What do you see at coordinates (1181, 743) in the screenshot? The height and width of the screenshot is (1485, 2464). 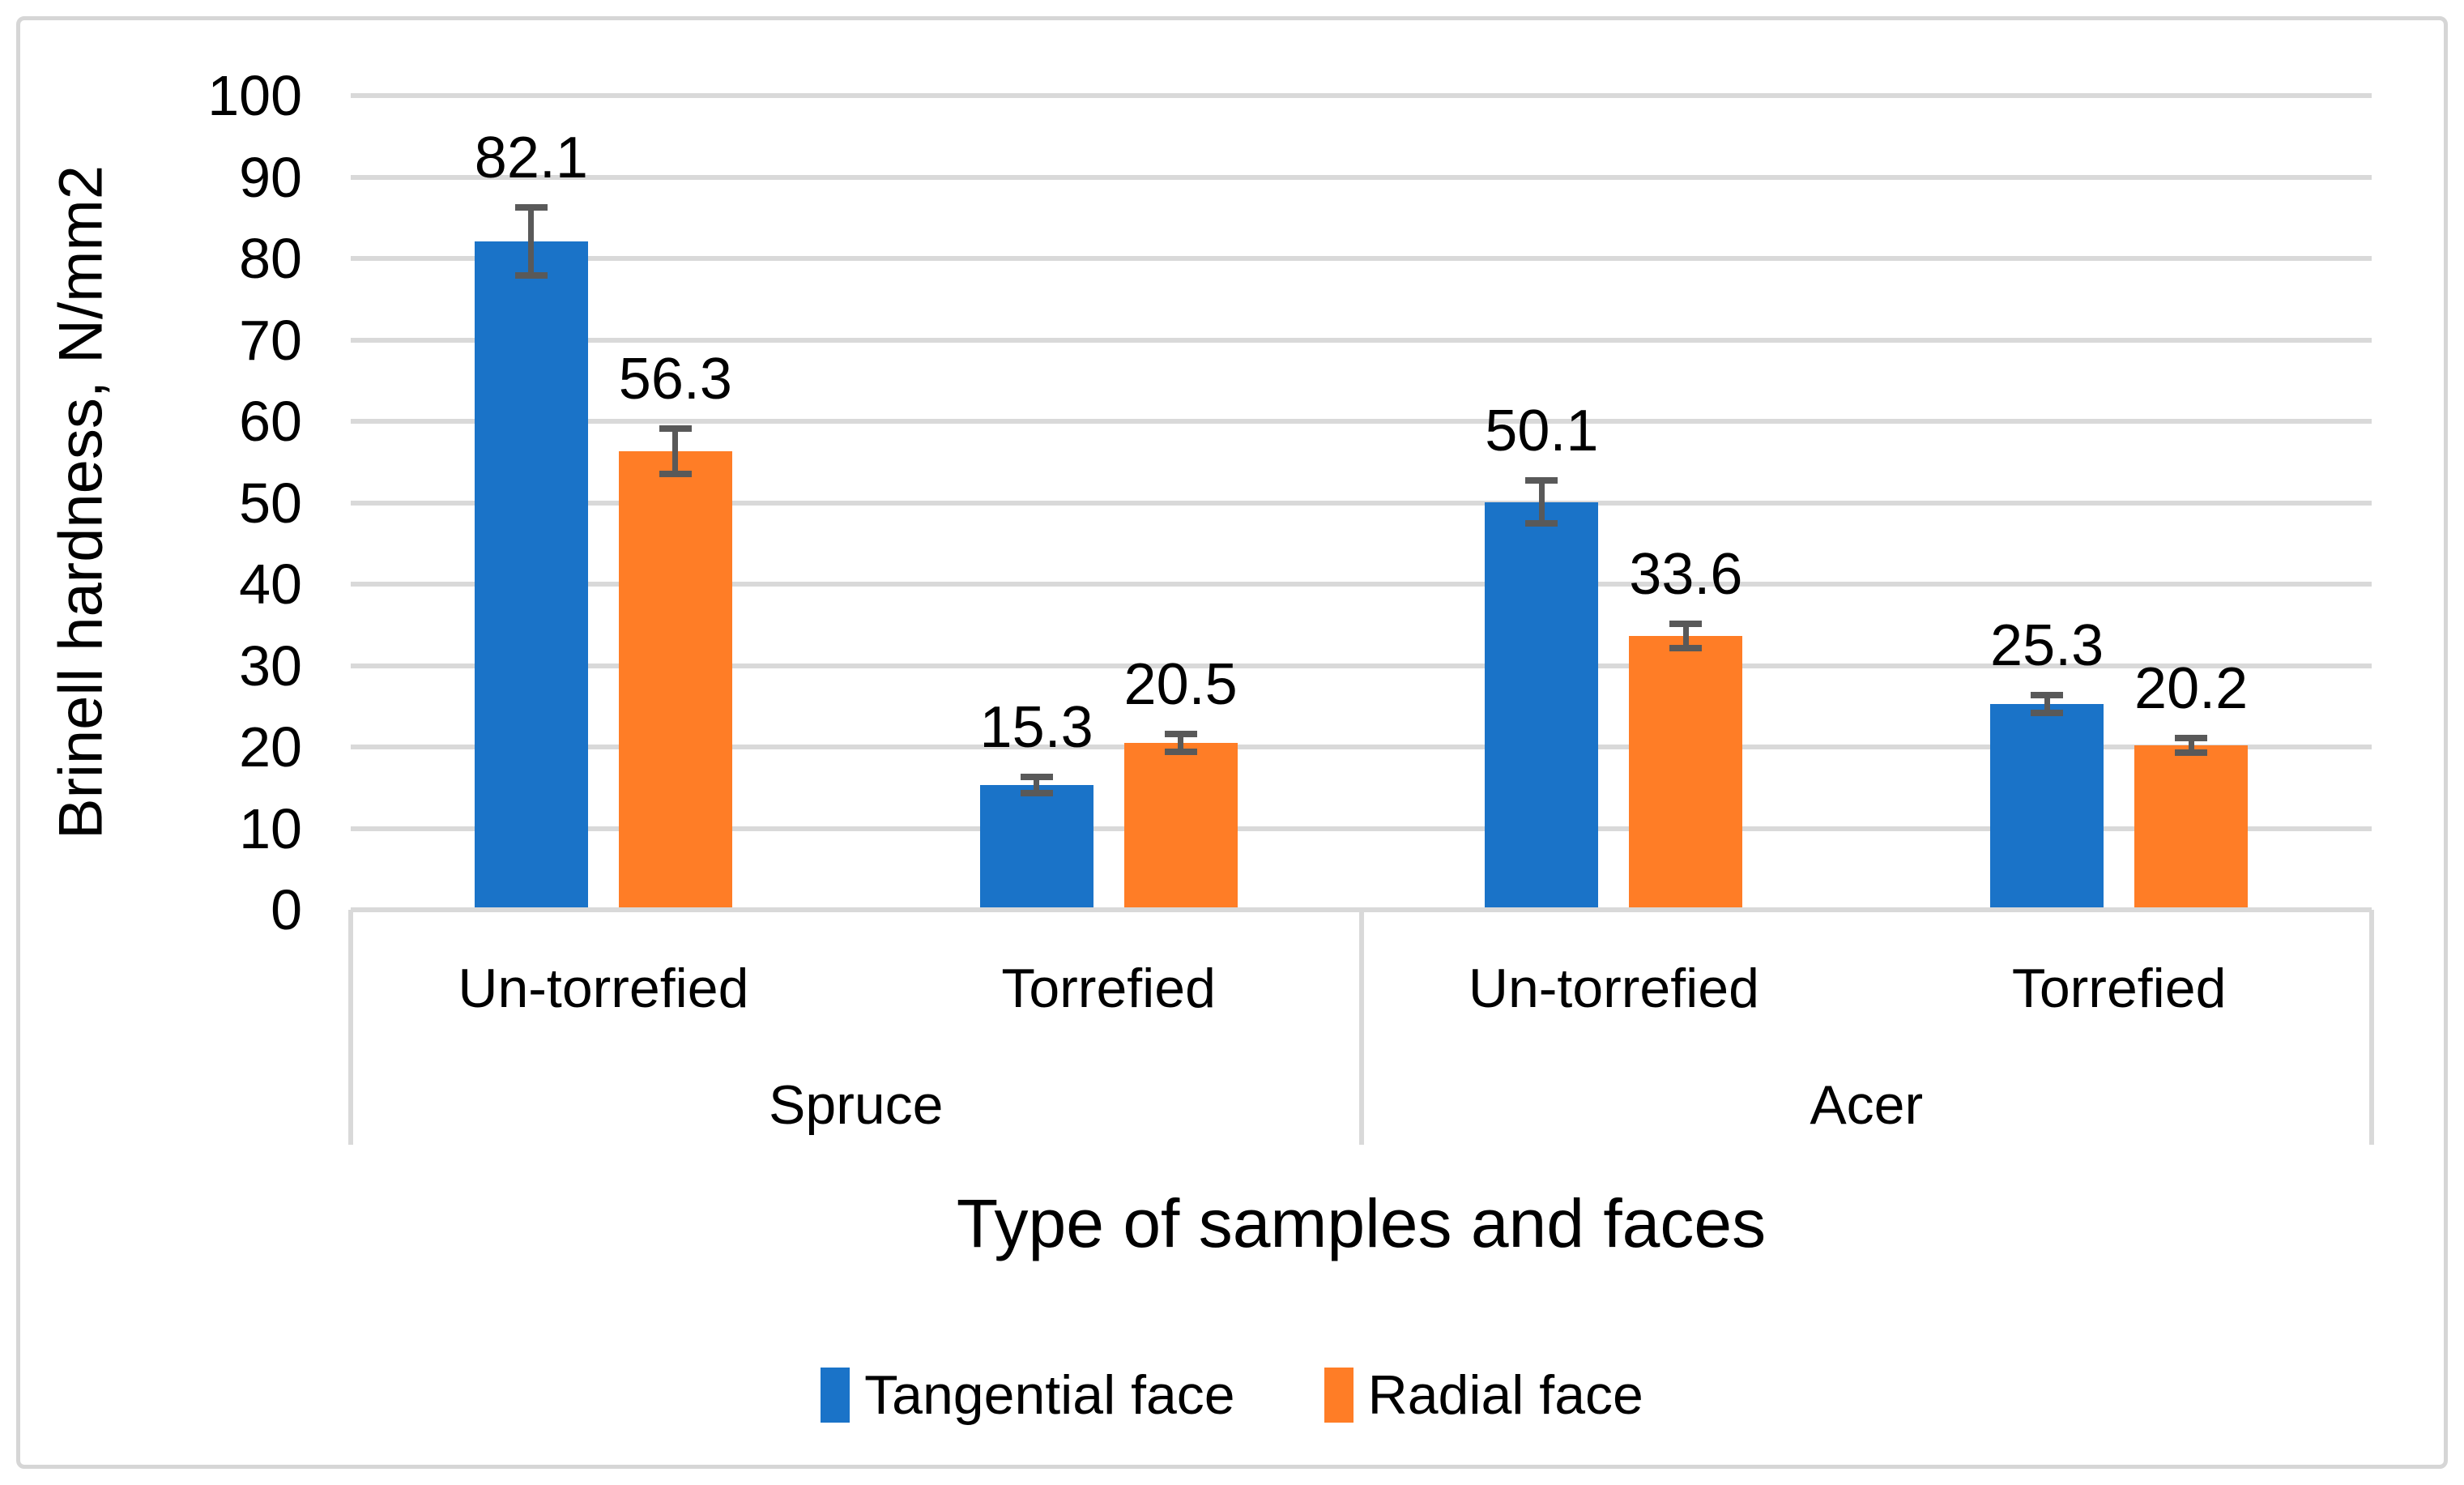 I see `error-bar-radial-face-spruce-torrefied` at bounding box center [1181, 743].